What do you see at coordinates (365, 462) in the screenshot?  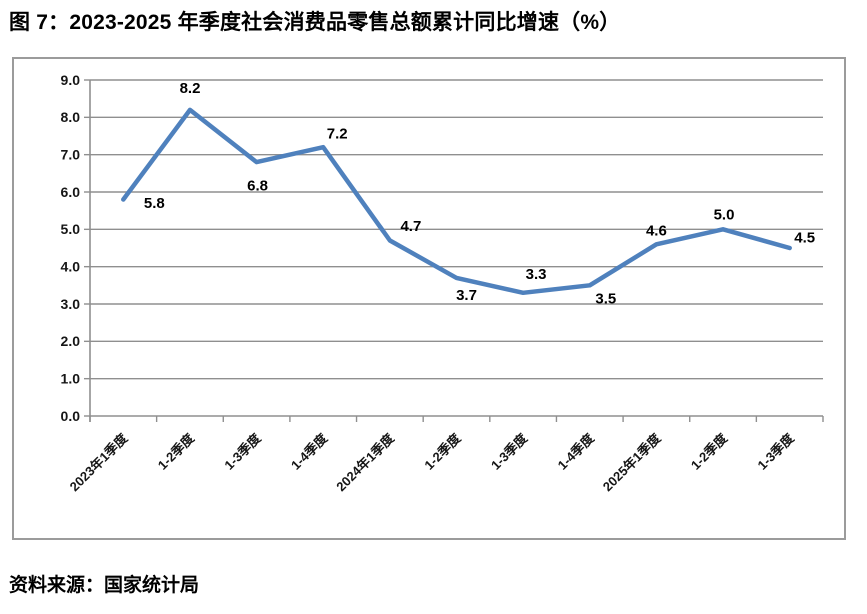 I see `x-category-label: 2024年1季度` at bounding box center [365, 462].